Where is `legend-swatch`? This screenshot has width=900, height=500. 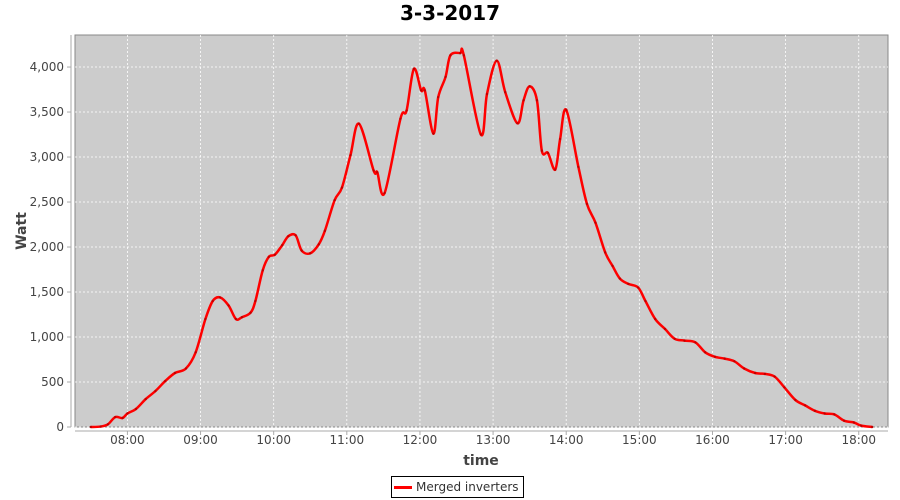
legend-swatch is located at coordinates (403, 487).